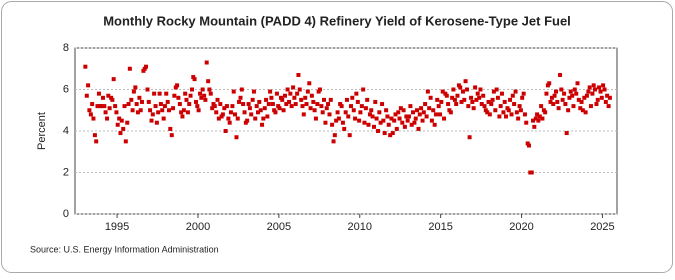  What do you see at coordinates (117, 227) in the screenshot?
I see `x-tick-label: 1995` at bounding box center [117, 227].